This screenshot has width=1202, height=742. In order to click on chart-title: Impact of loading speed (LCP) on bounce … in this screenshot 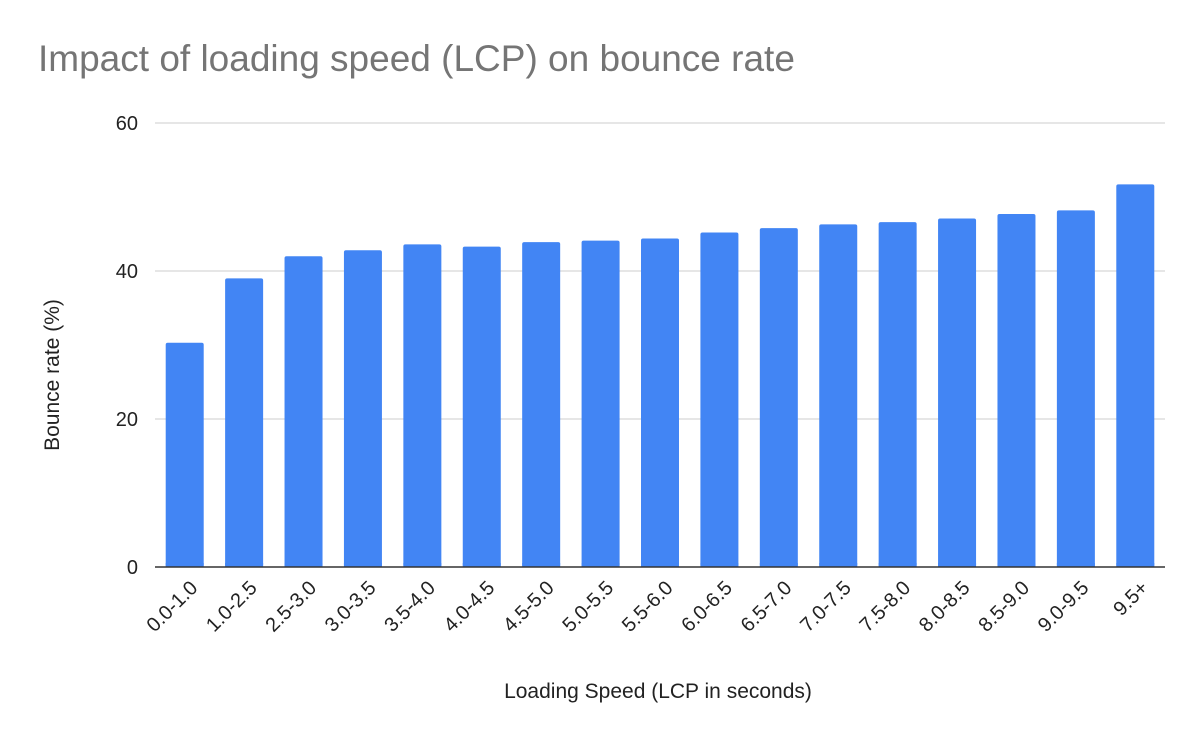, I will do `click(416, 58)`.